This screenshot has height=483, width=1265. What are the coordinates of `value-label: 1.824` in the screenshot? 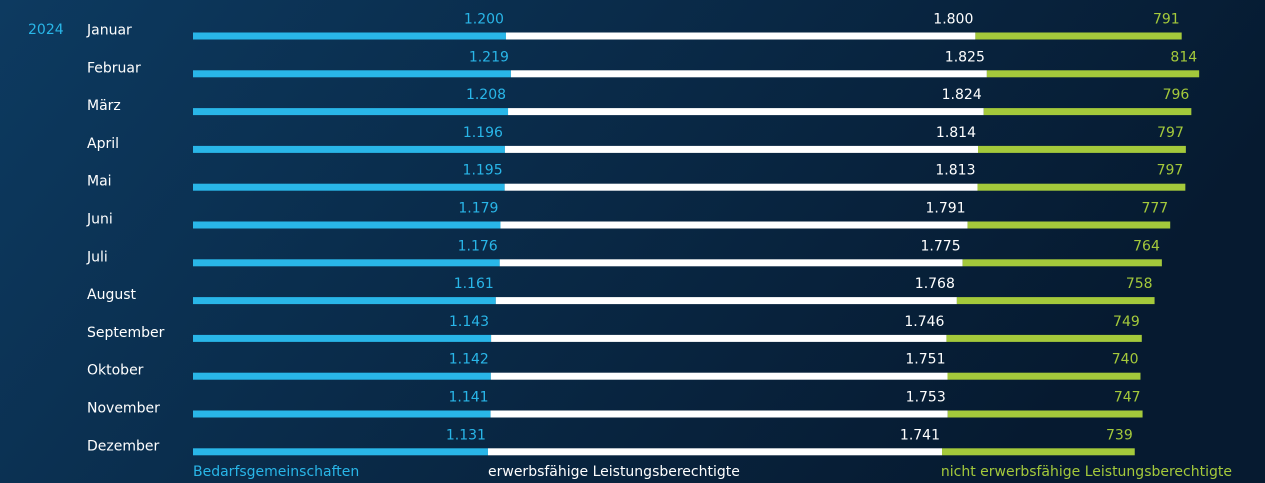 It's located at (962, 95).